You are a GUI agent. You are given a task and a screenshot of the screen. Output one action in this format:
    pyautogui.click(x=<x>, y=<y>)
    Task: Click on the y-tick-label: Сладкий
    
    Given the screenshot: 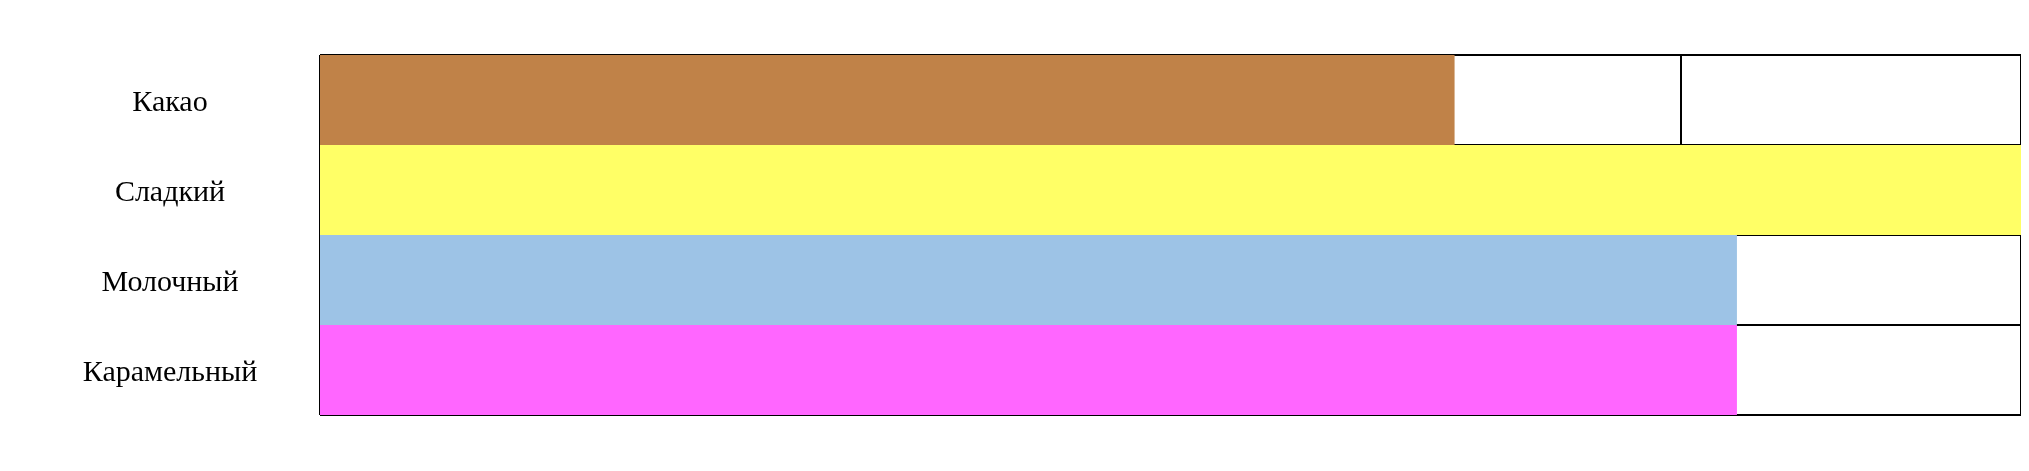 What is the action you would take?
    pyautogui.click(x=170, y=190)
    